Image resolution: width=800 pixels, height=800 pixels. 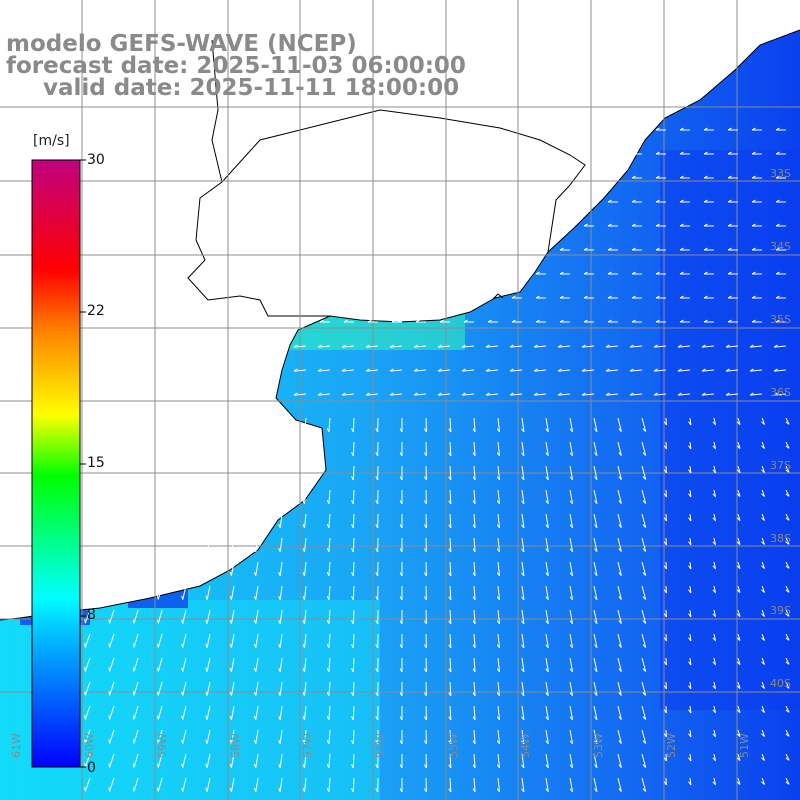 What do you see at coordinates (16, 745) in the screenshot?
I see `lon-label: 61W` at bounding box center [16, 745].